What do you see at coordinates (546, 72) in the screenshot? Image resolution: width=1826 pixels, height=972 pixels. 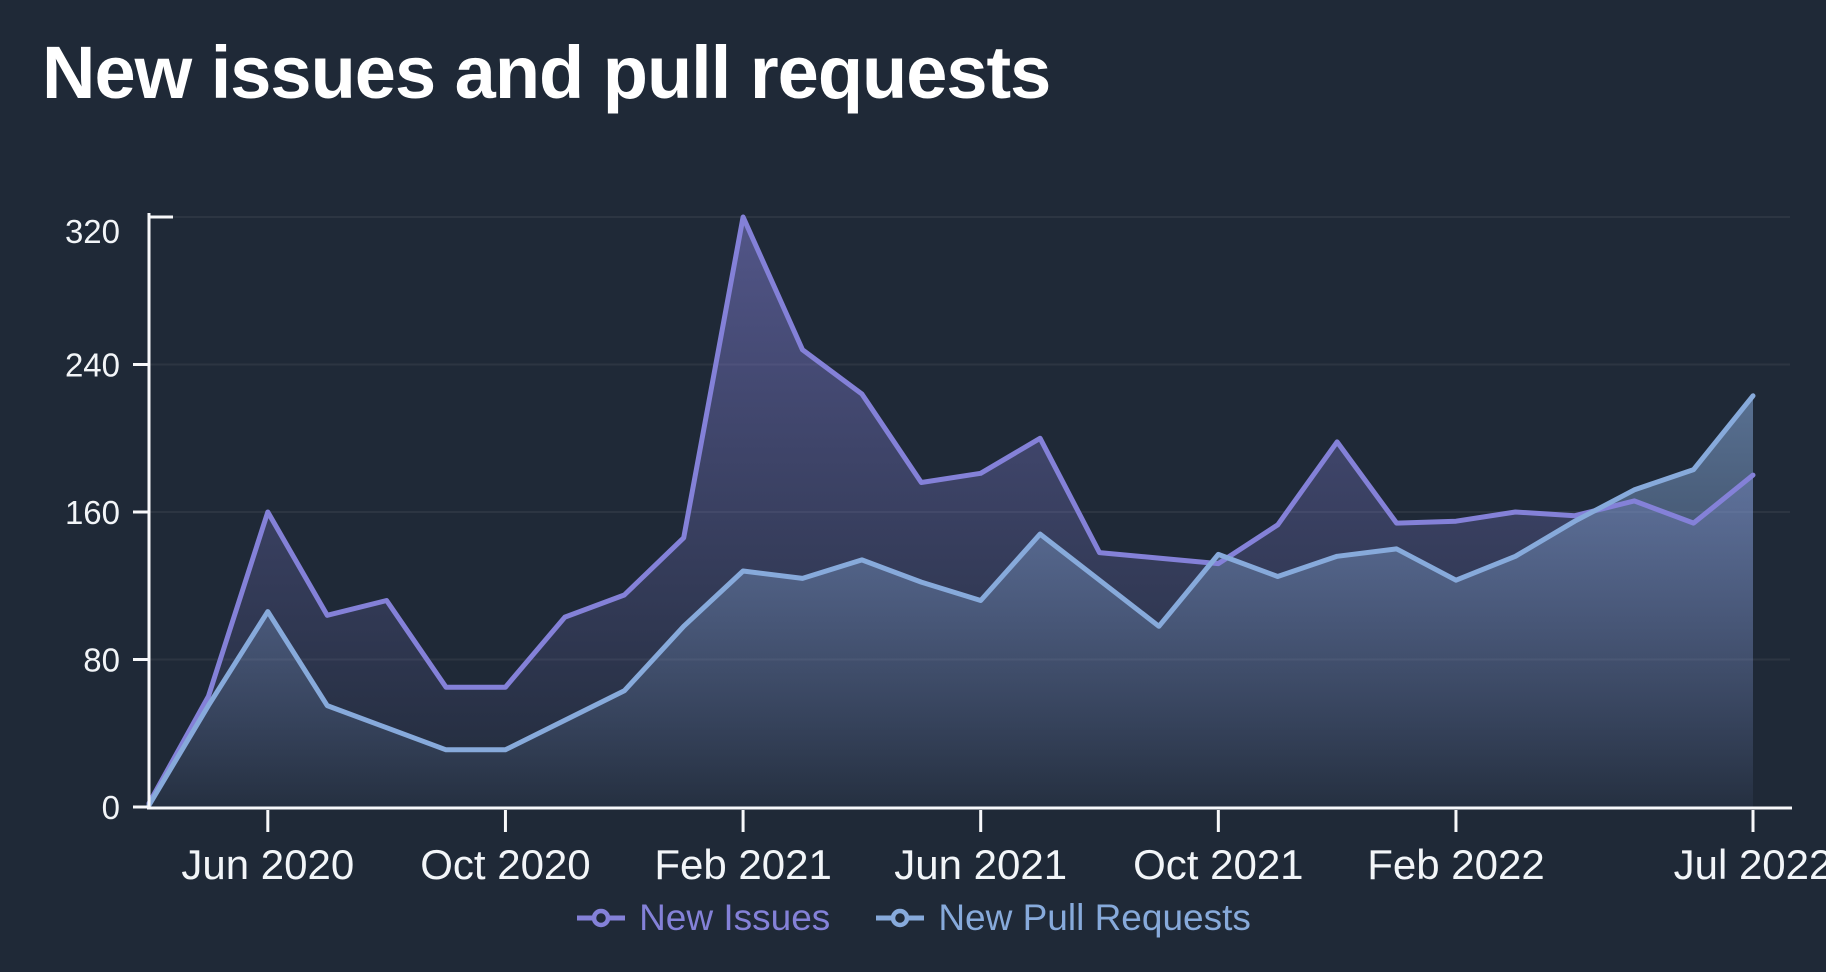 I see `chart-title: New issues and pull requests` at bounding box center [546, 72].